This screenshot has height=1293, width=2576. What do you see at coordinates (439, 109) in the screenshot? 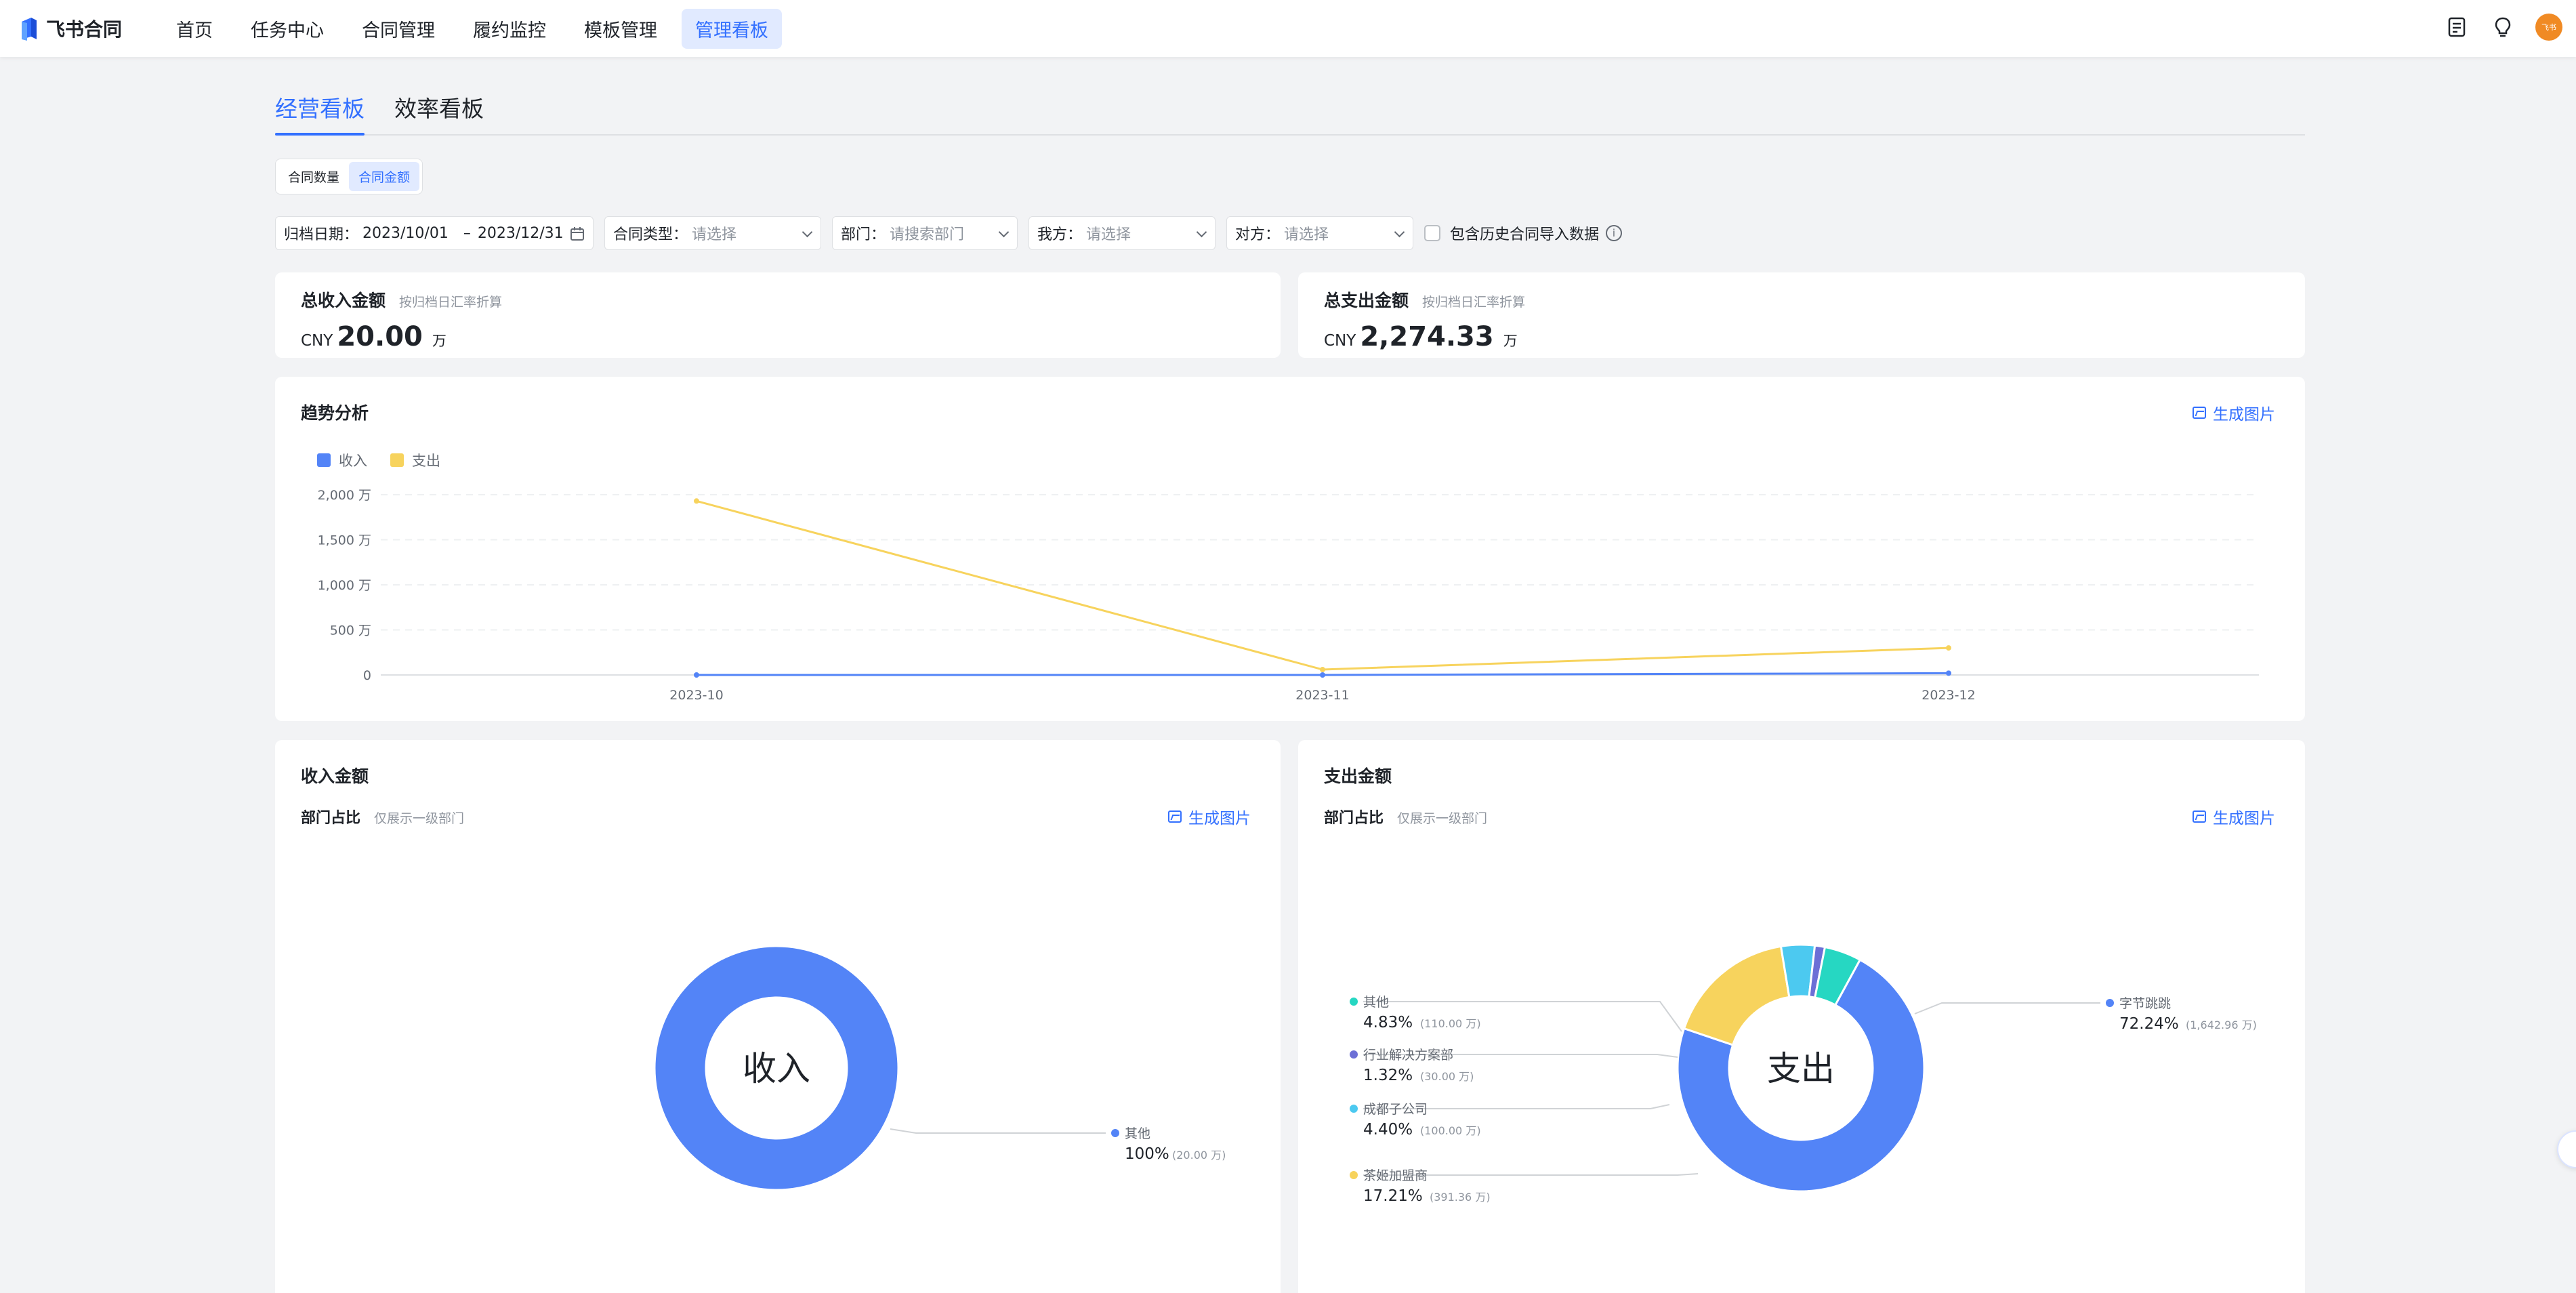
I see `tab-efficiency-dashboard: 效率看板` at bounding box center [439, 109].